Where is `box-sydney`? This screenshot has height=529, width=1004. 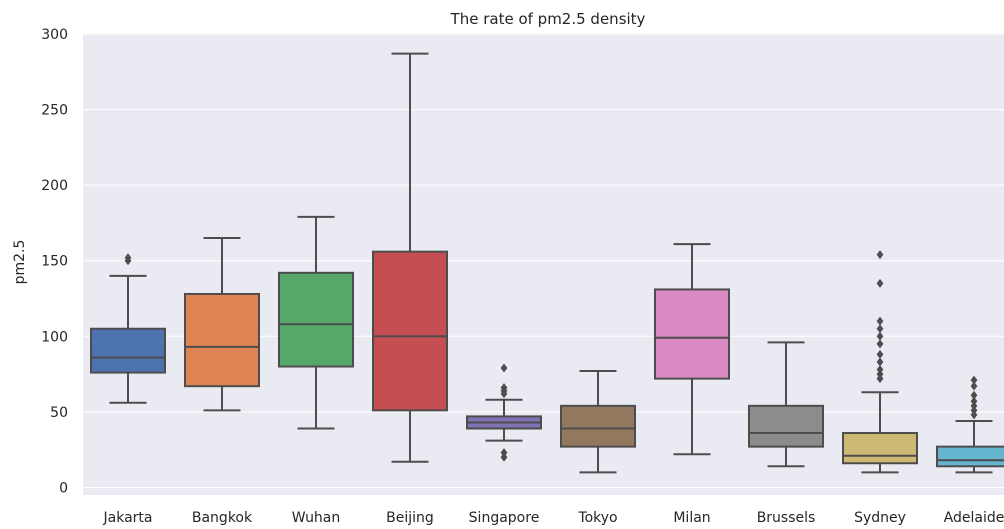 box-sydney is located at coordinates (880, 448).